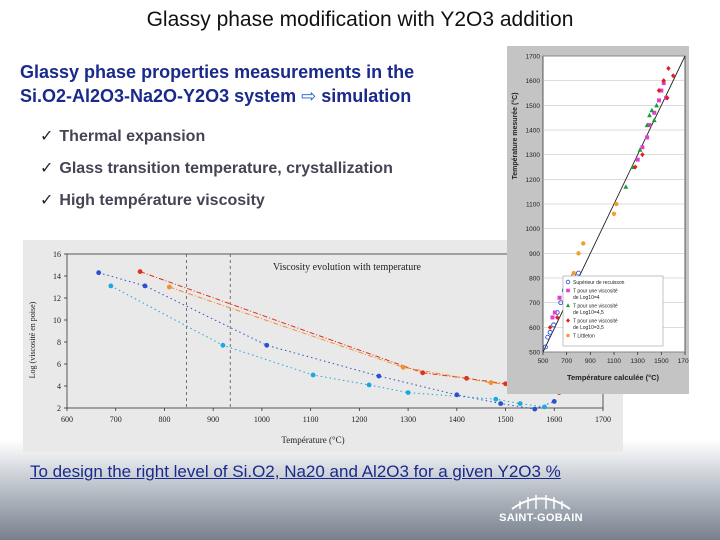 This screenshot has width=720, height=540. I want to click on chart1-xtick-label: 900, so click(213, 419).